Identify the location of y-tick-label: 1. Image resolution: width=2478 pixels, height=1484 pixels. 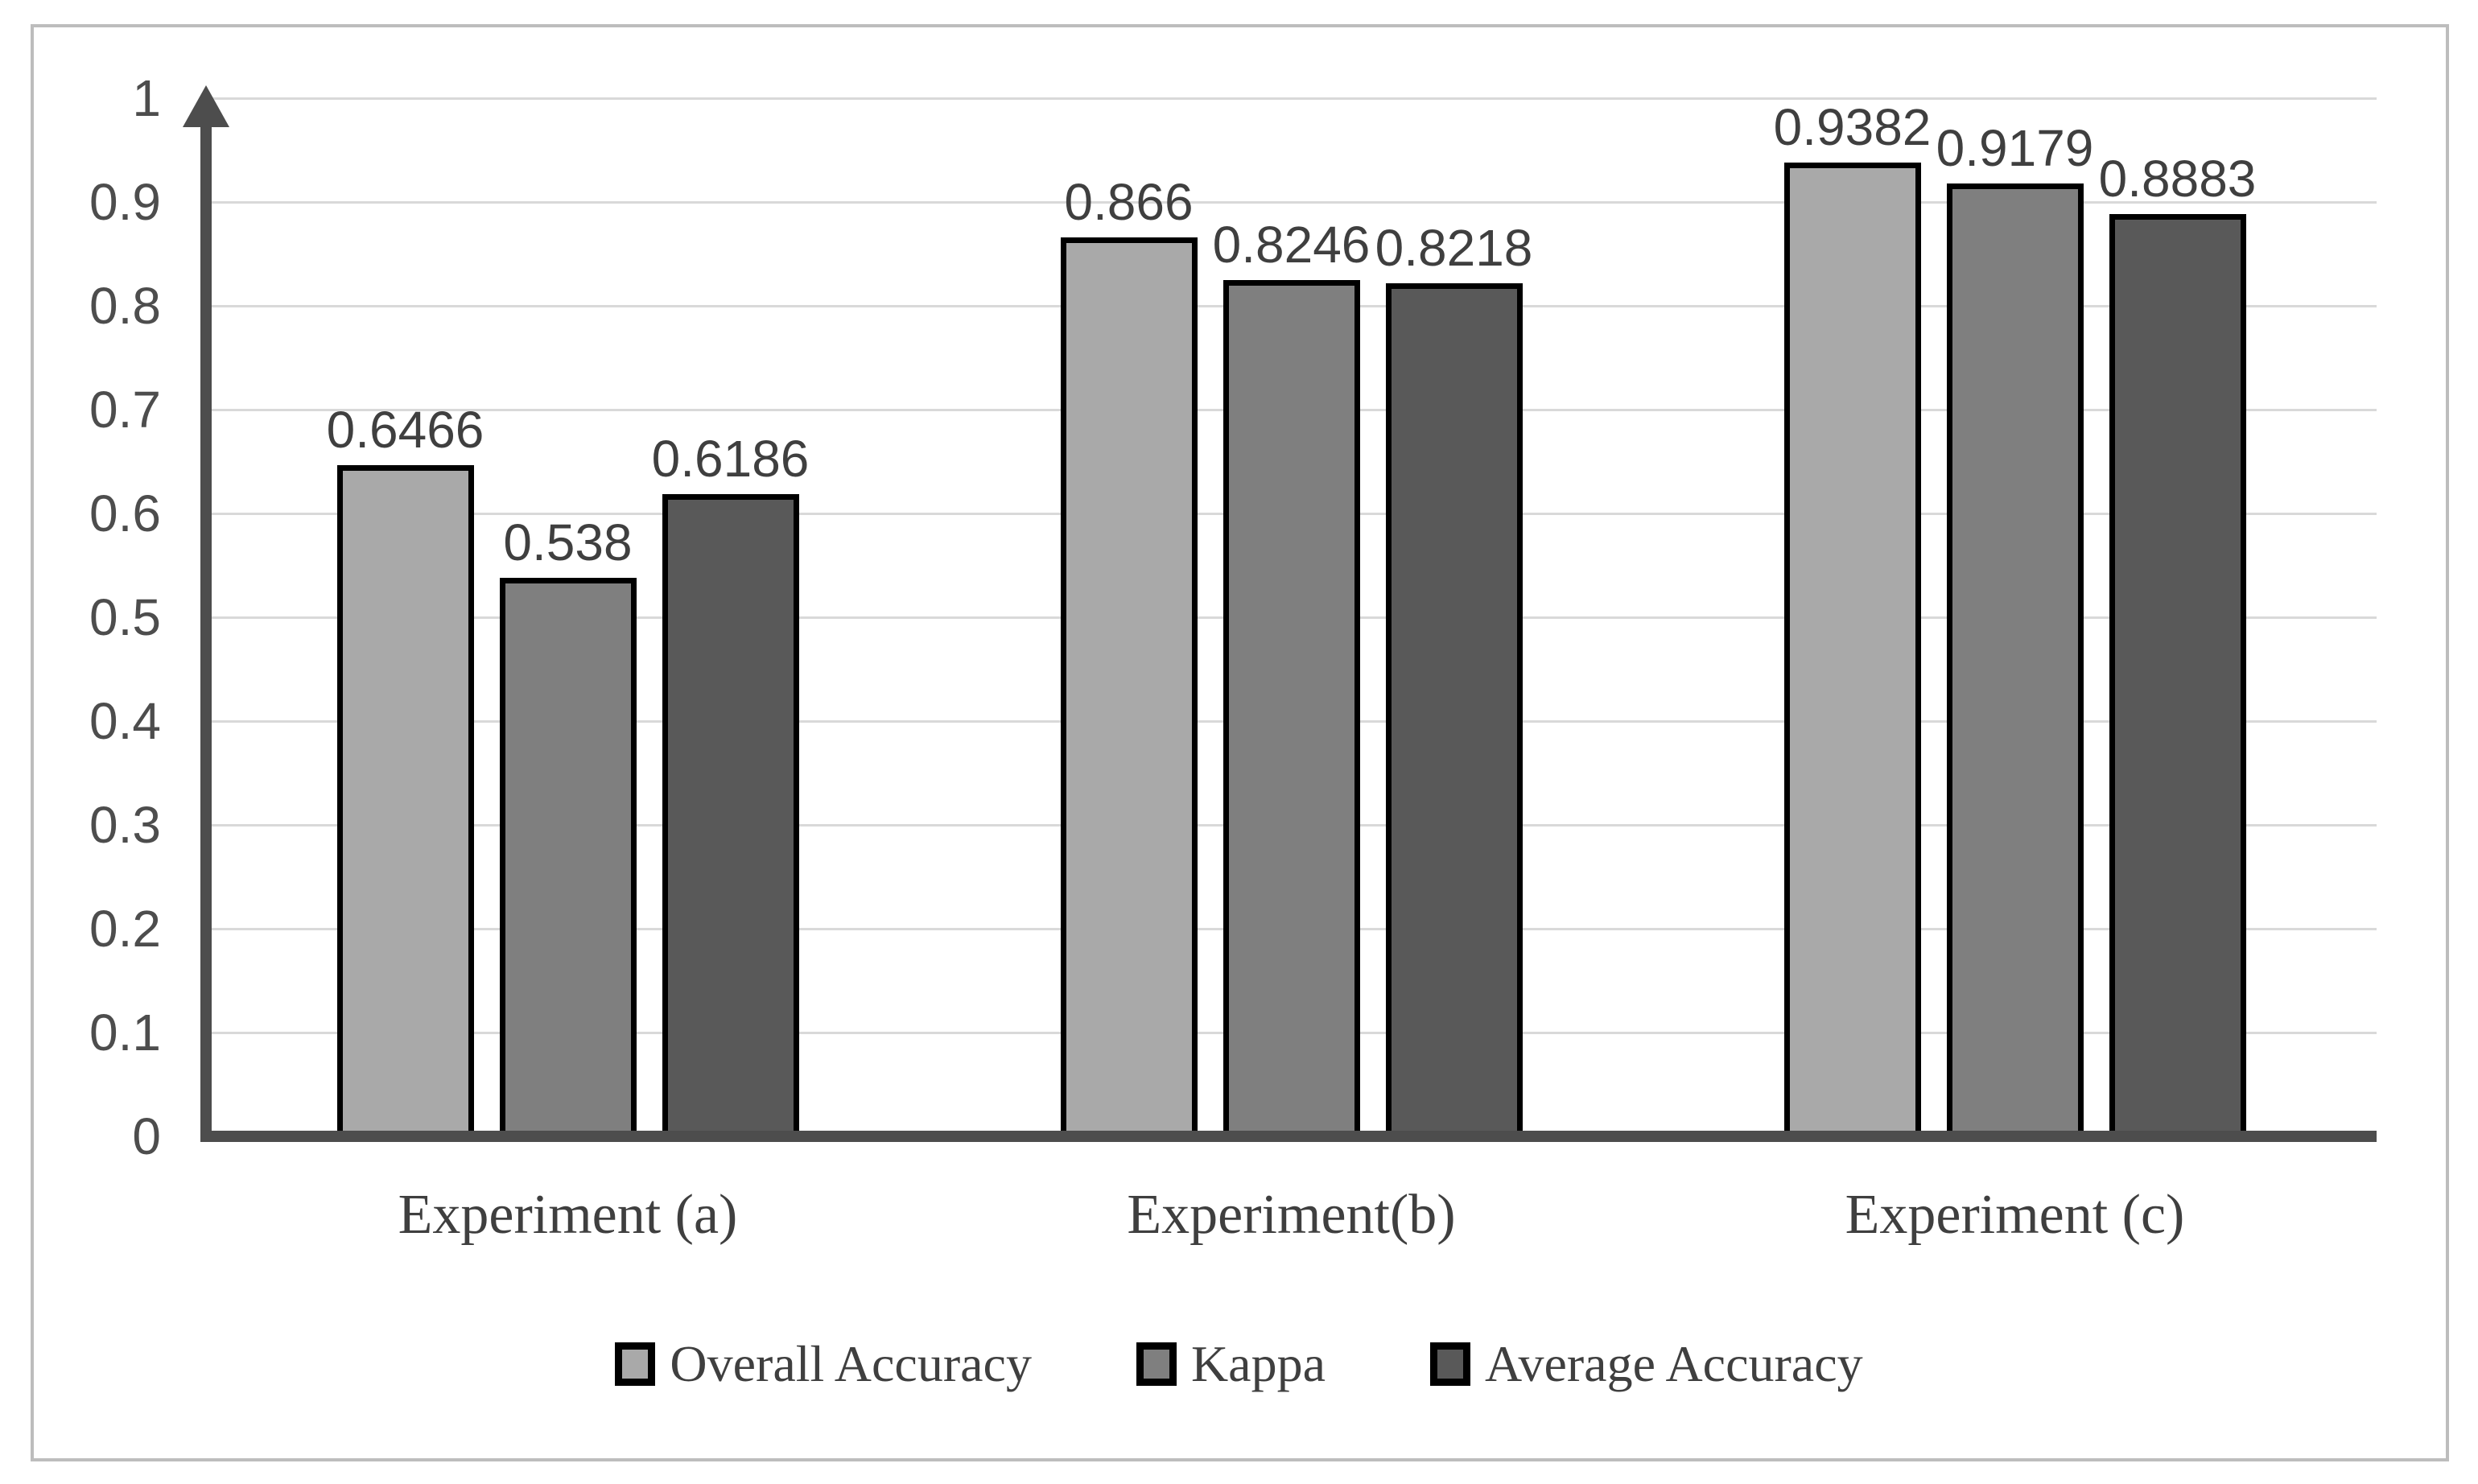
(146, 98).